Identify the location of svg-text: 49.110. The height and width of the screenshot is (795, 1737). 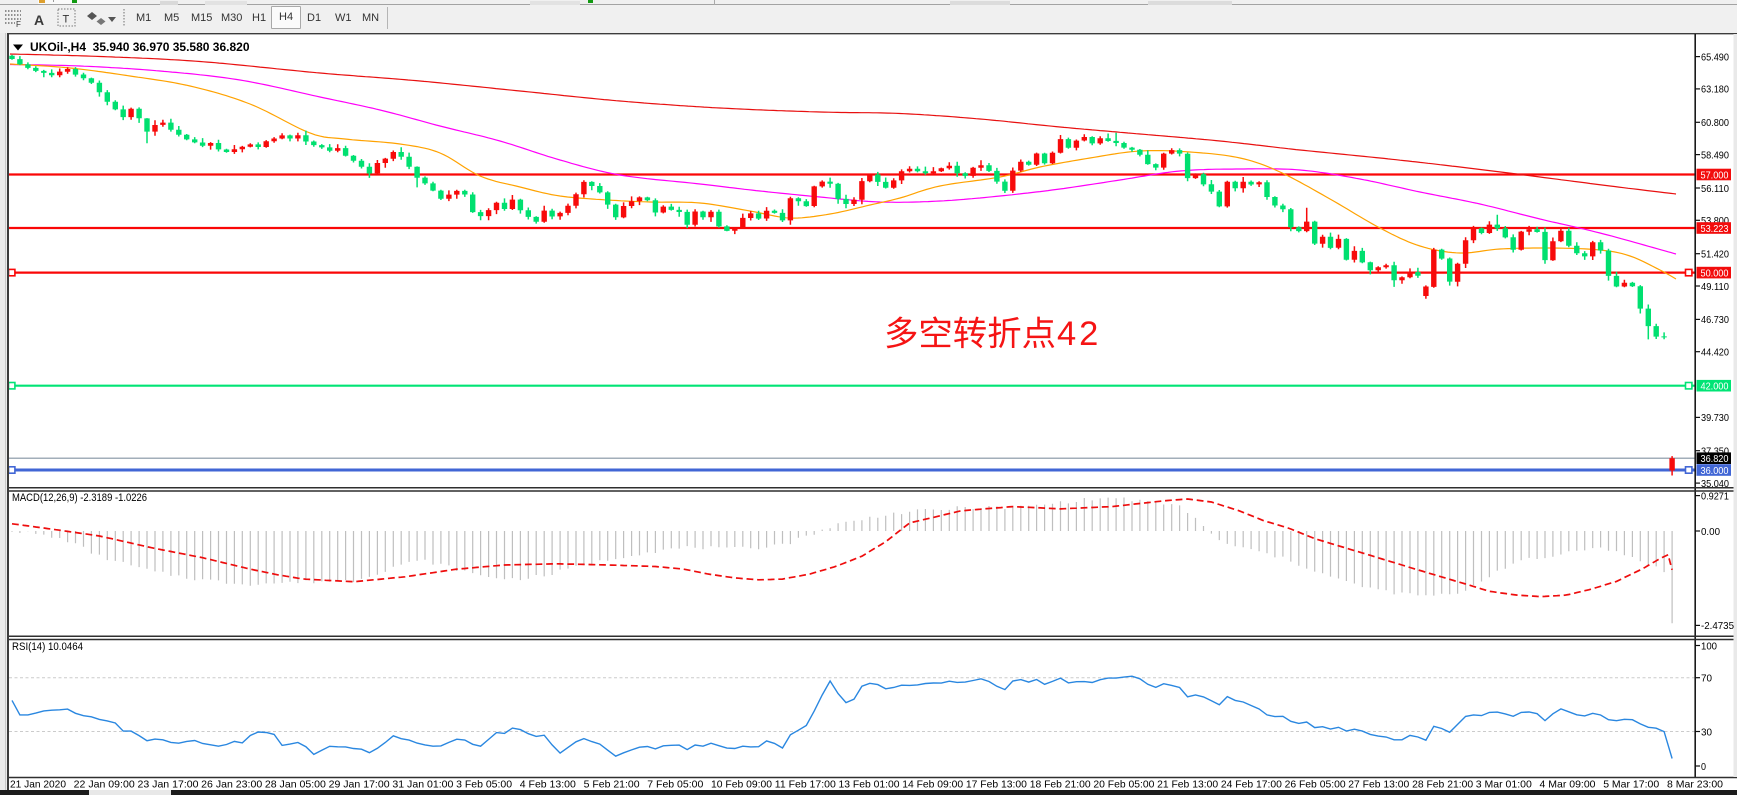
(1715, 287).